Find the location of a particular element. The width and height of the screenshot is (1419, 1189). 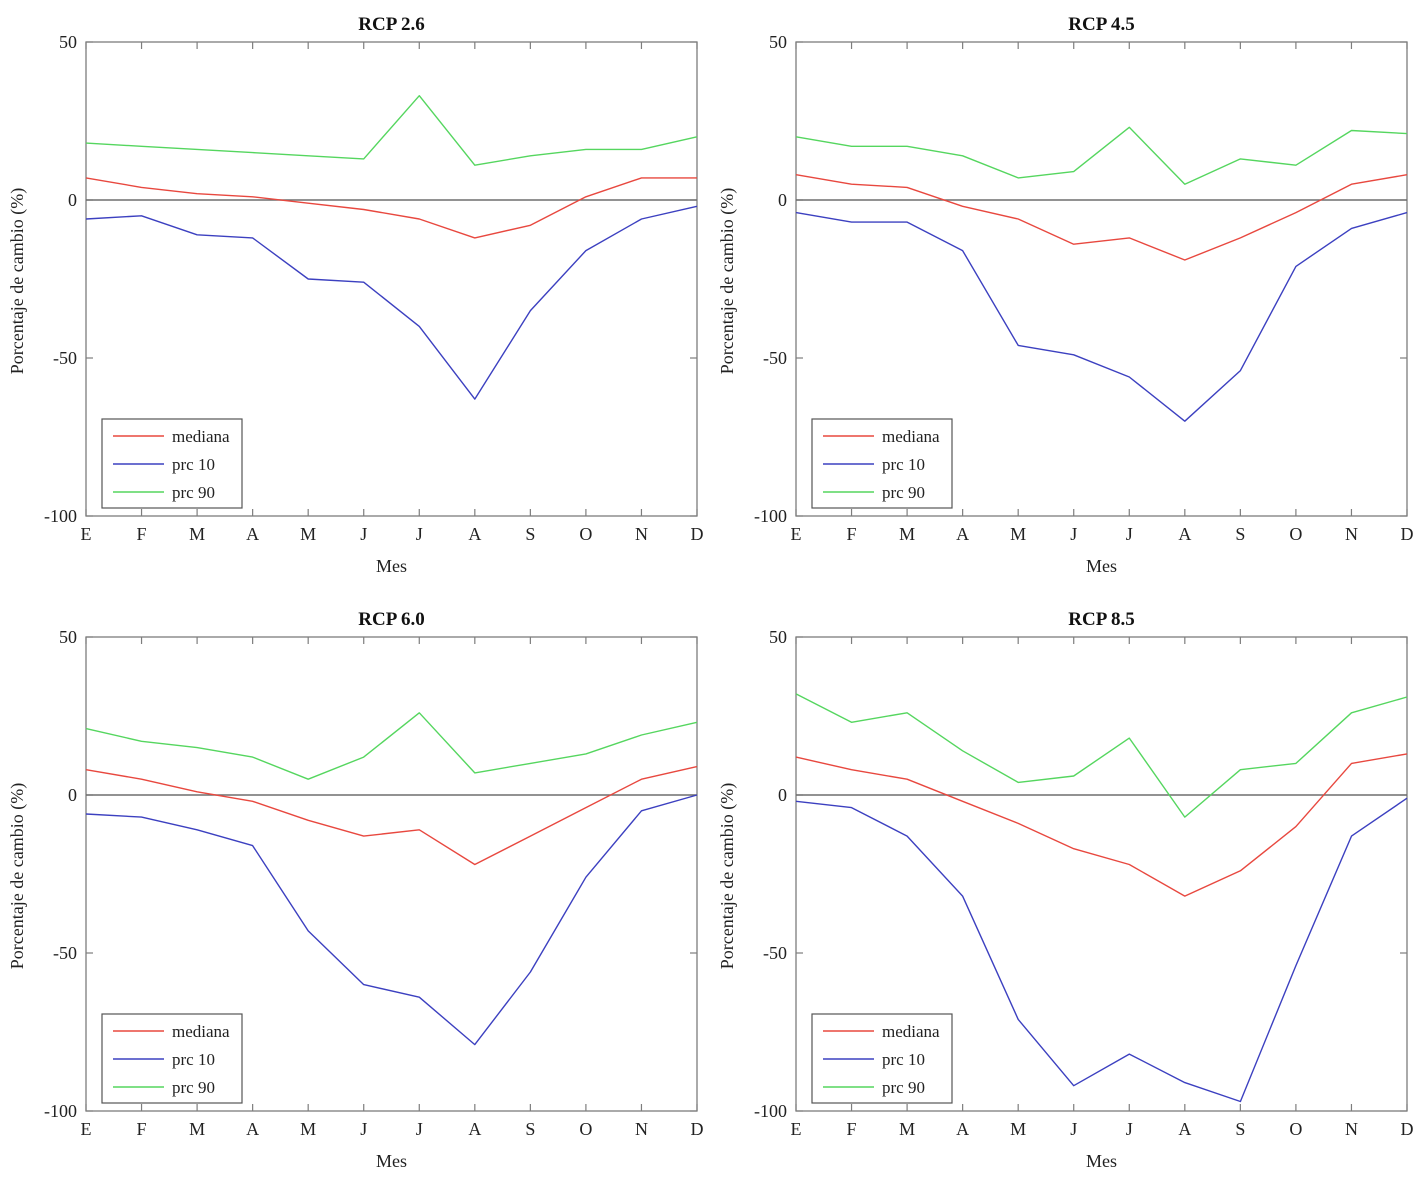

chart-title: RCP 4.5 is located at coordinates (1101, 24).